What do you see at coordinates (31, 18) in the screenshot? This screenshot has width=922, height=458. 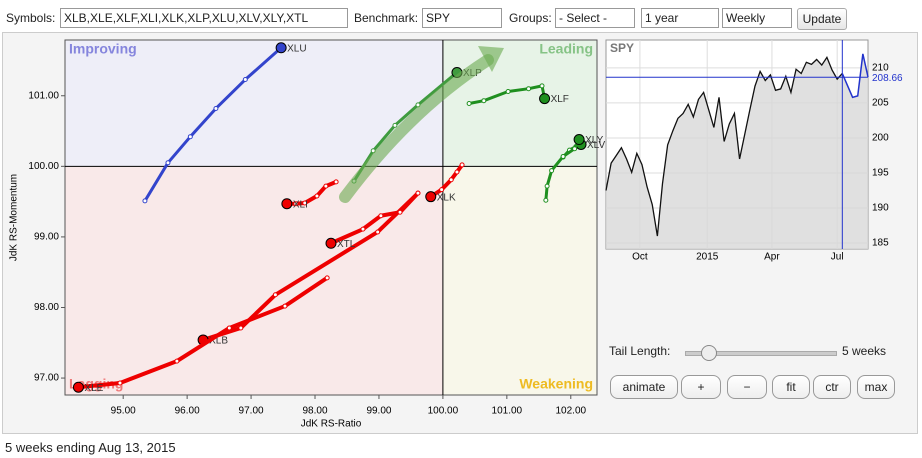 I see `label: Symbols:` at bounding box center [31, 18].